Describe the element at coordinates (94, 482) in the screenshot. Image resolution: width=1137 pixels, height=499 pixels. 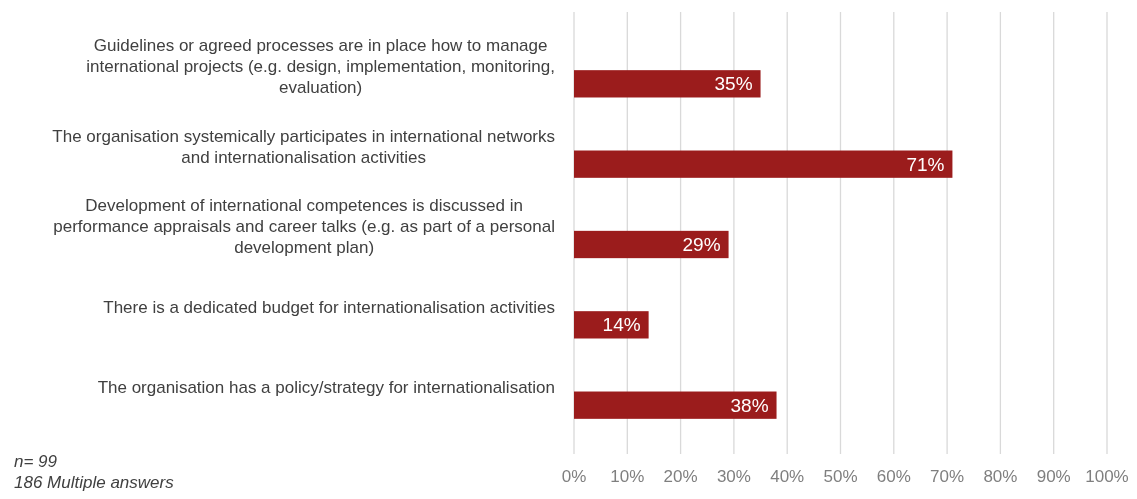
I see `text: 186 Multiple answers` at that location.